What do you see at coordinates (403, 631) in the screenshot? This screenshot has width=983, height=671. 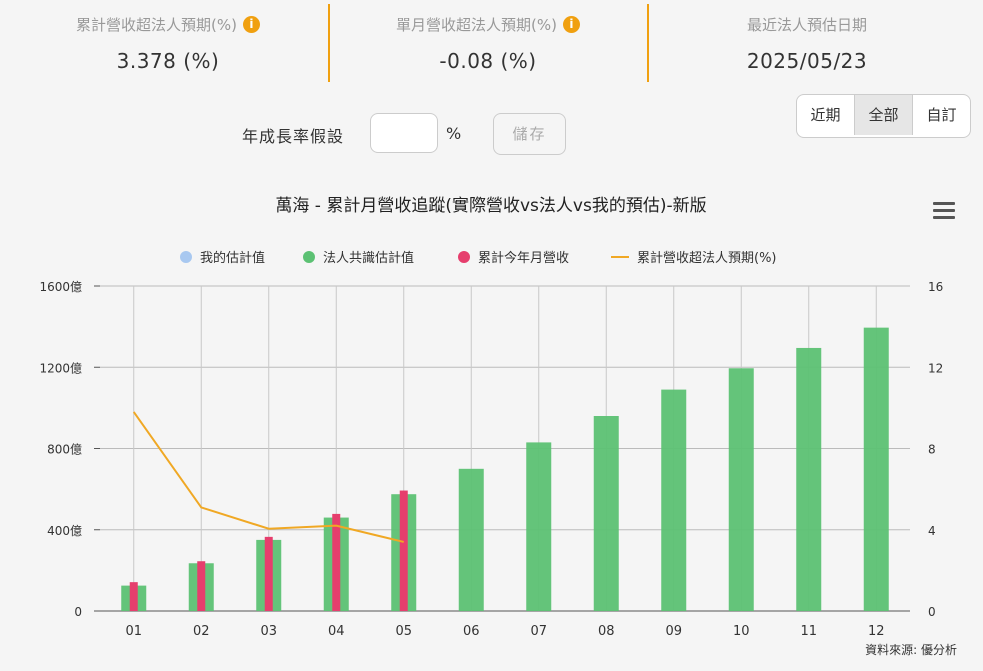 I see `x-tick-label: 05` at bounding box center [403, 631].